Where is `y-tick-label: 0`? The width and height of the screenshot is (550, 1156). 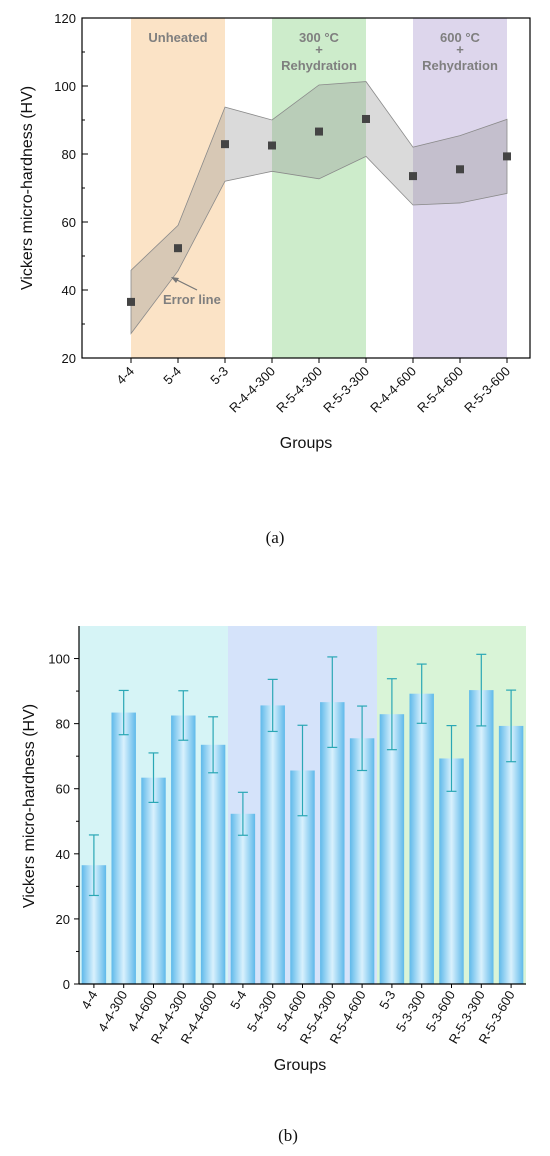
y-tick-label: 0 is located at coordinates (66, 984).